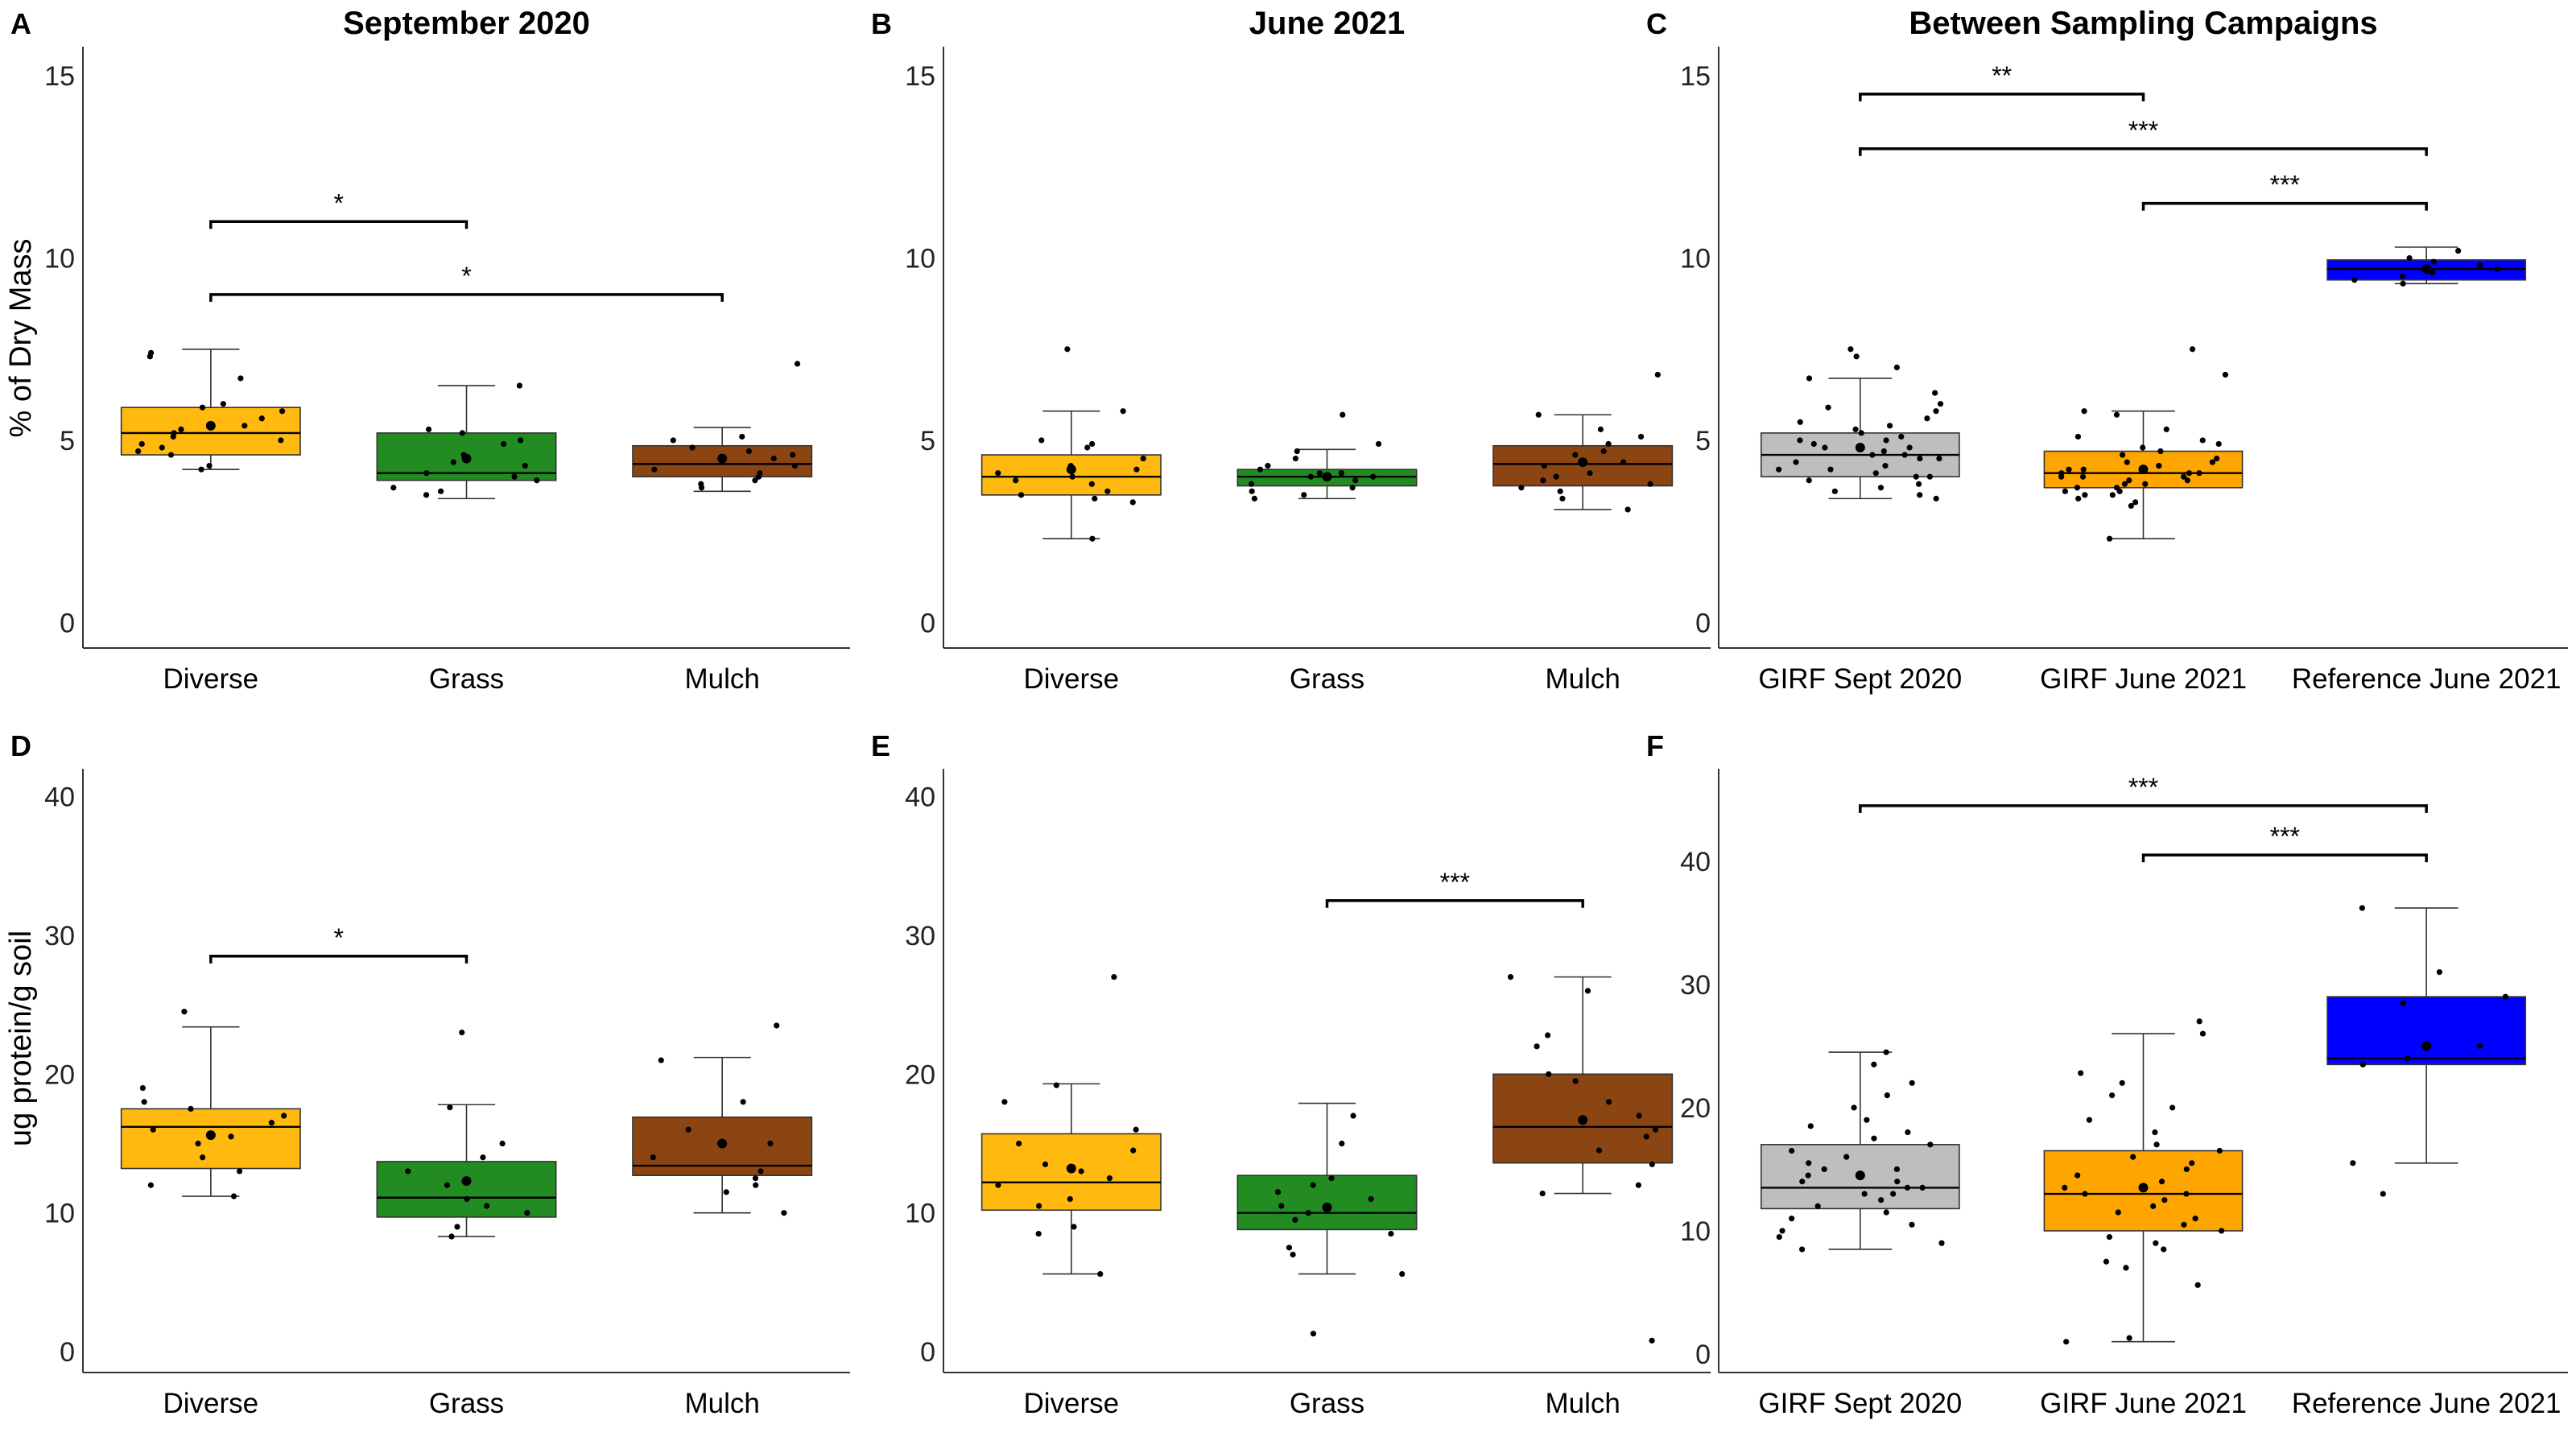  I want to click on significance-bracket-1: ***, so click(2143, 136).